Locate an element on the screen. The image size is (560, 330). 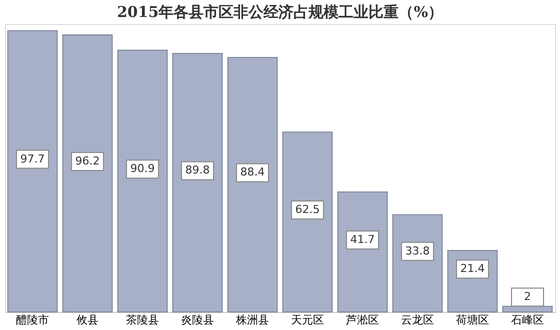
x-tick-label: 荷塘区 is located at coordinates (472, 320).